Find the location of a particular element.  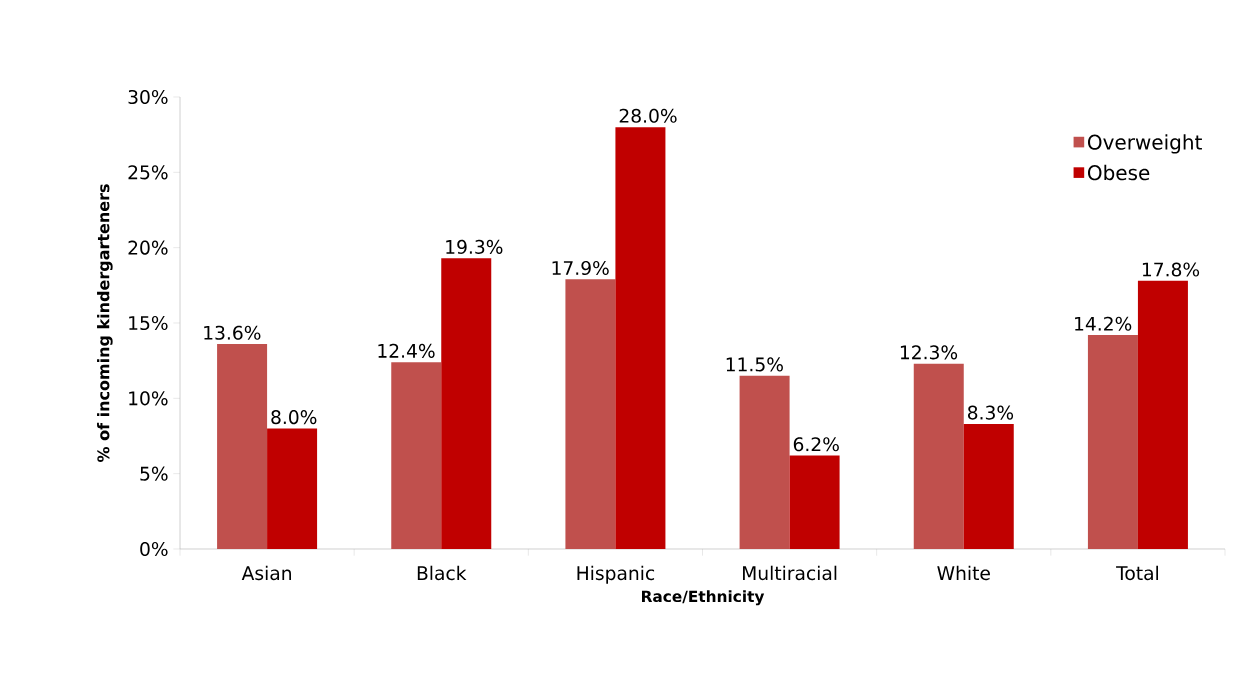

y-tick-label: 30% is located at coordinates (148, 97).